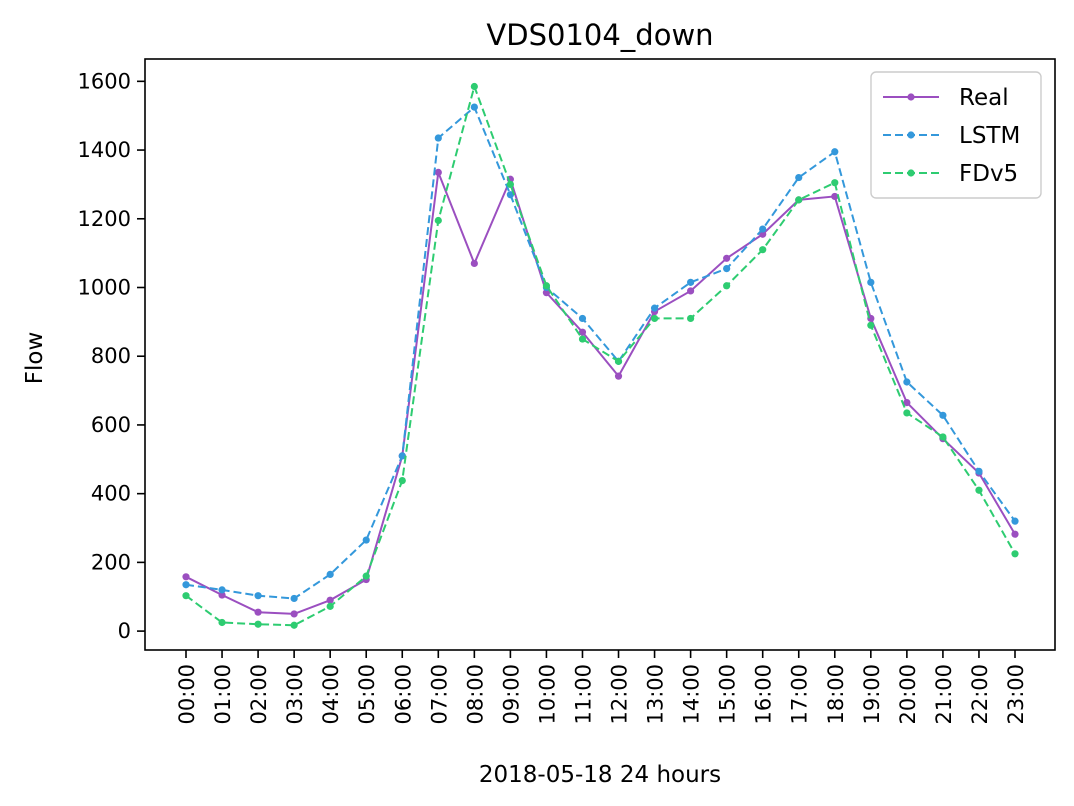 This screenshot has height=806, width=1074. I want to click on chart-title: VDS0104_down, so click(599, 35).